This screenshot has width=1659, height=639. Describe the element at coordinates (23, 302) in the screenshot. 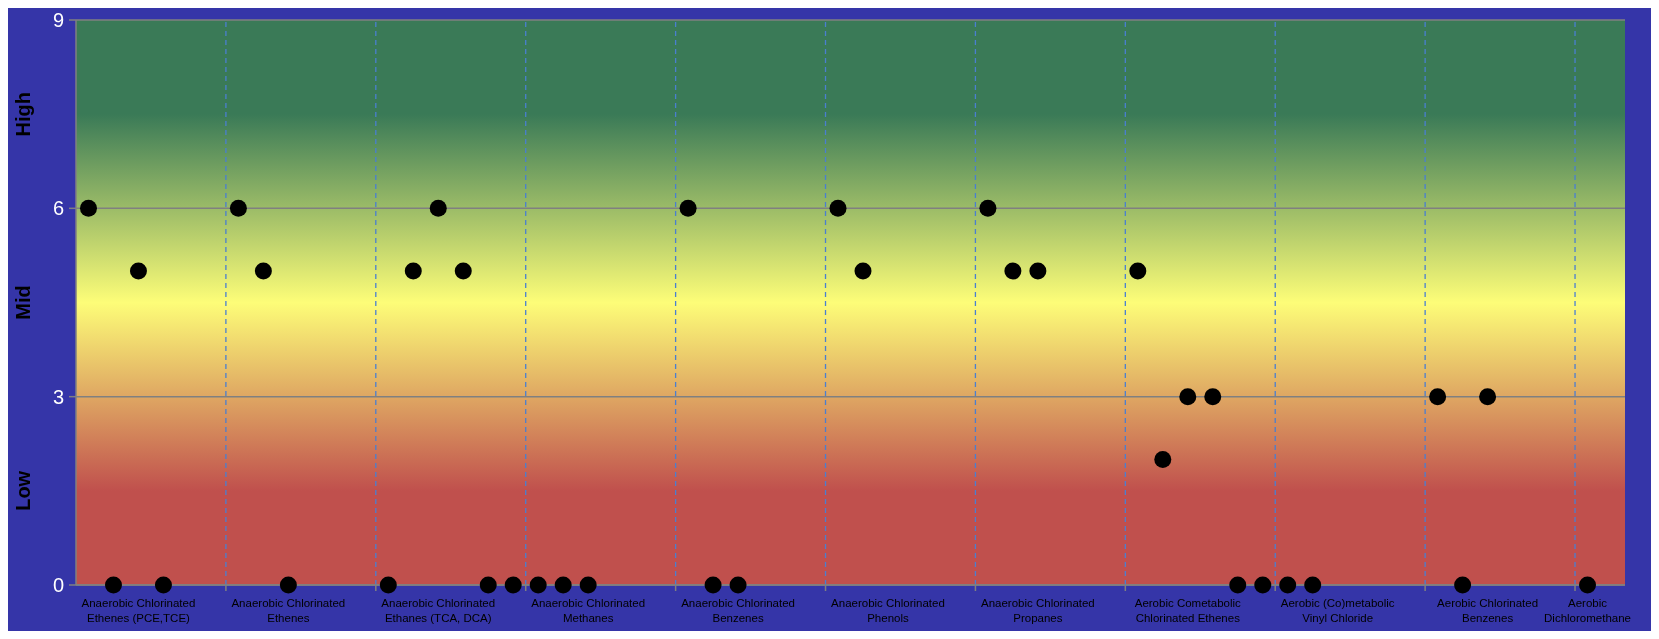

I see `band-label: Mid` at that location.